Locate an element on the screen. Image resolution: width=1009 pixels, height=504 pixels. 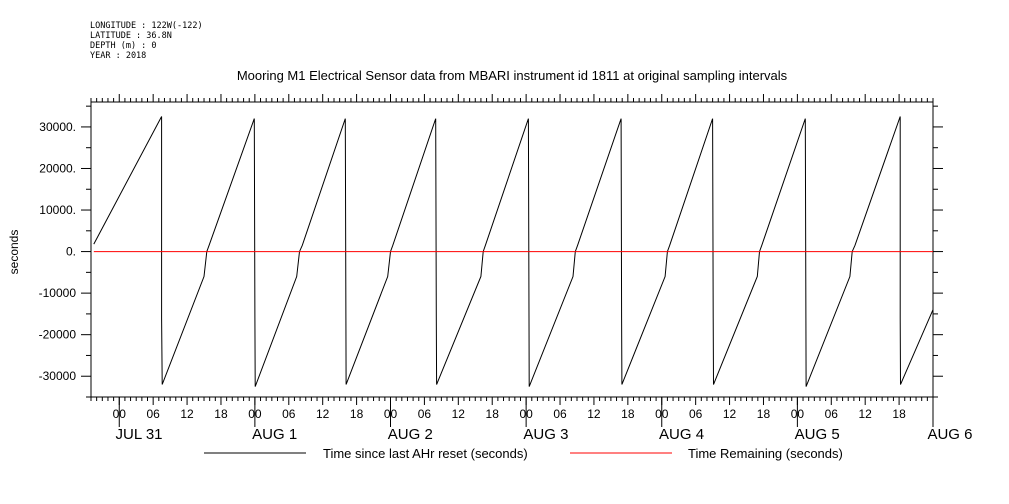
y-tick-label: -20000 is located at coordinates (58, 335).